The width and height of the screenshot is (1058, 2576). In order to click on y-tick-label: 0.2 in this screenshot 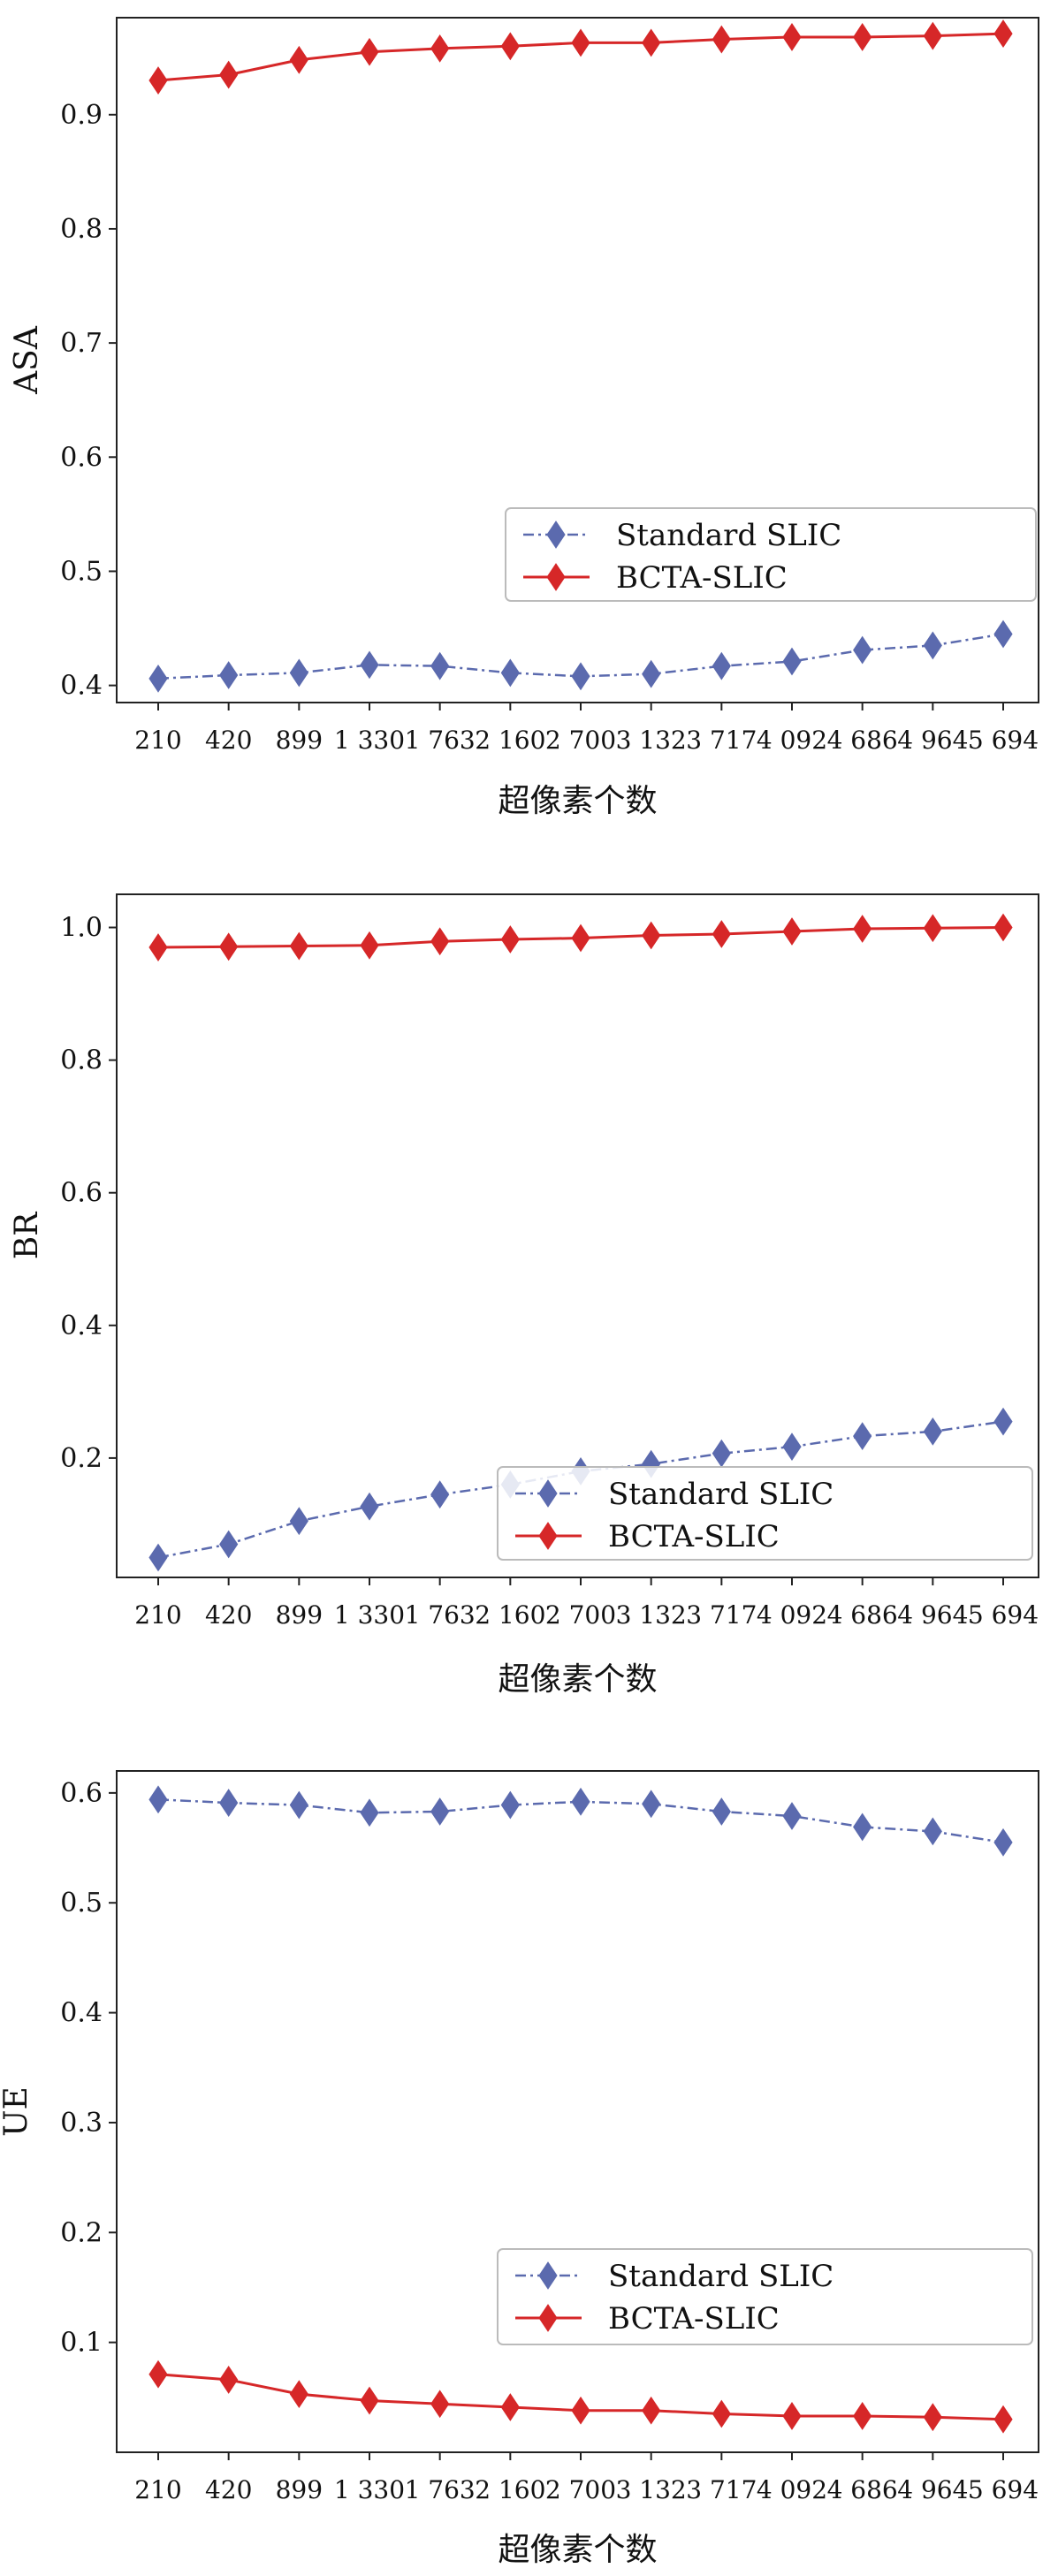, I will do `click(81, 1458)`.